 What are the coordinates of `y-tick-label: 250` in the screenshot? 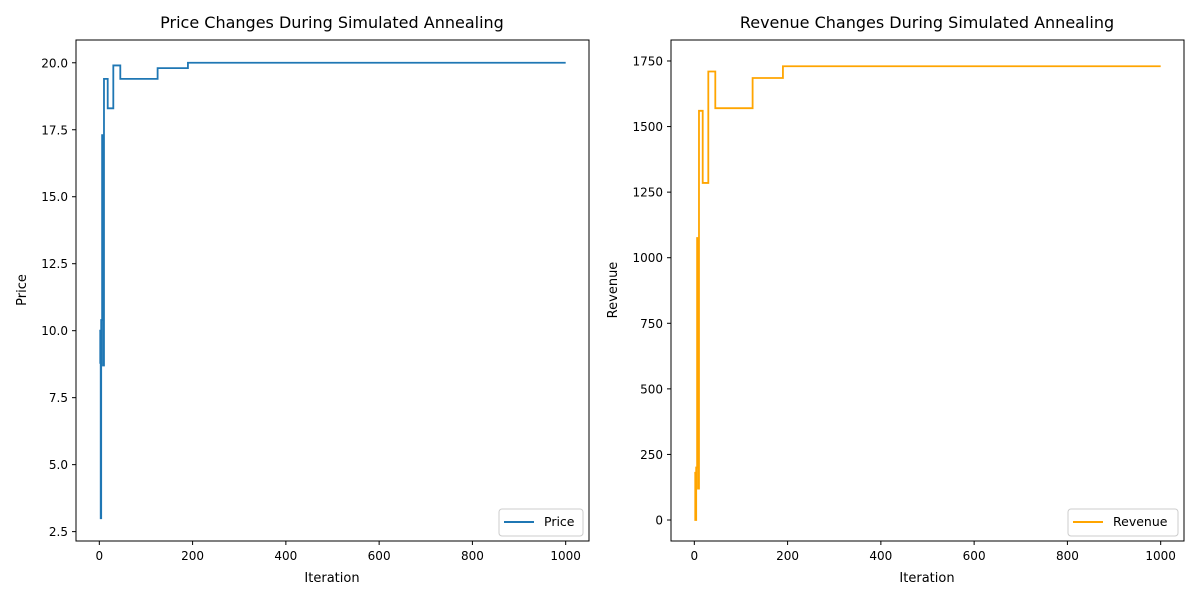 It's located at (651, 455).